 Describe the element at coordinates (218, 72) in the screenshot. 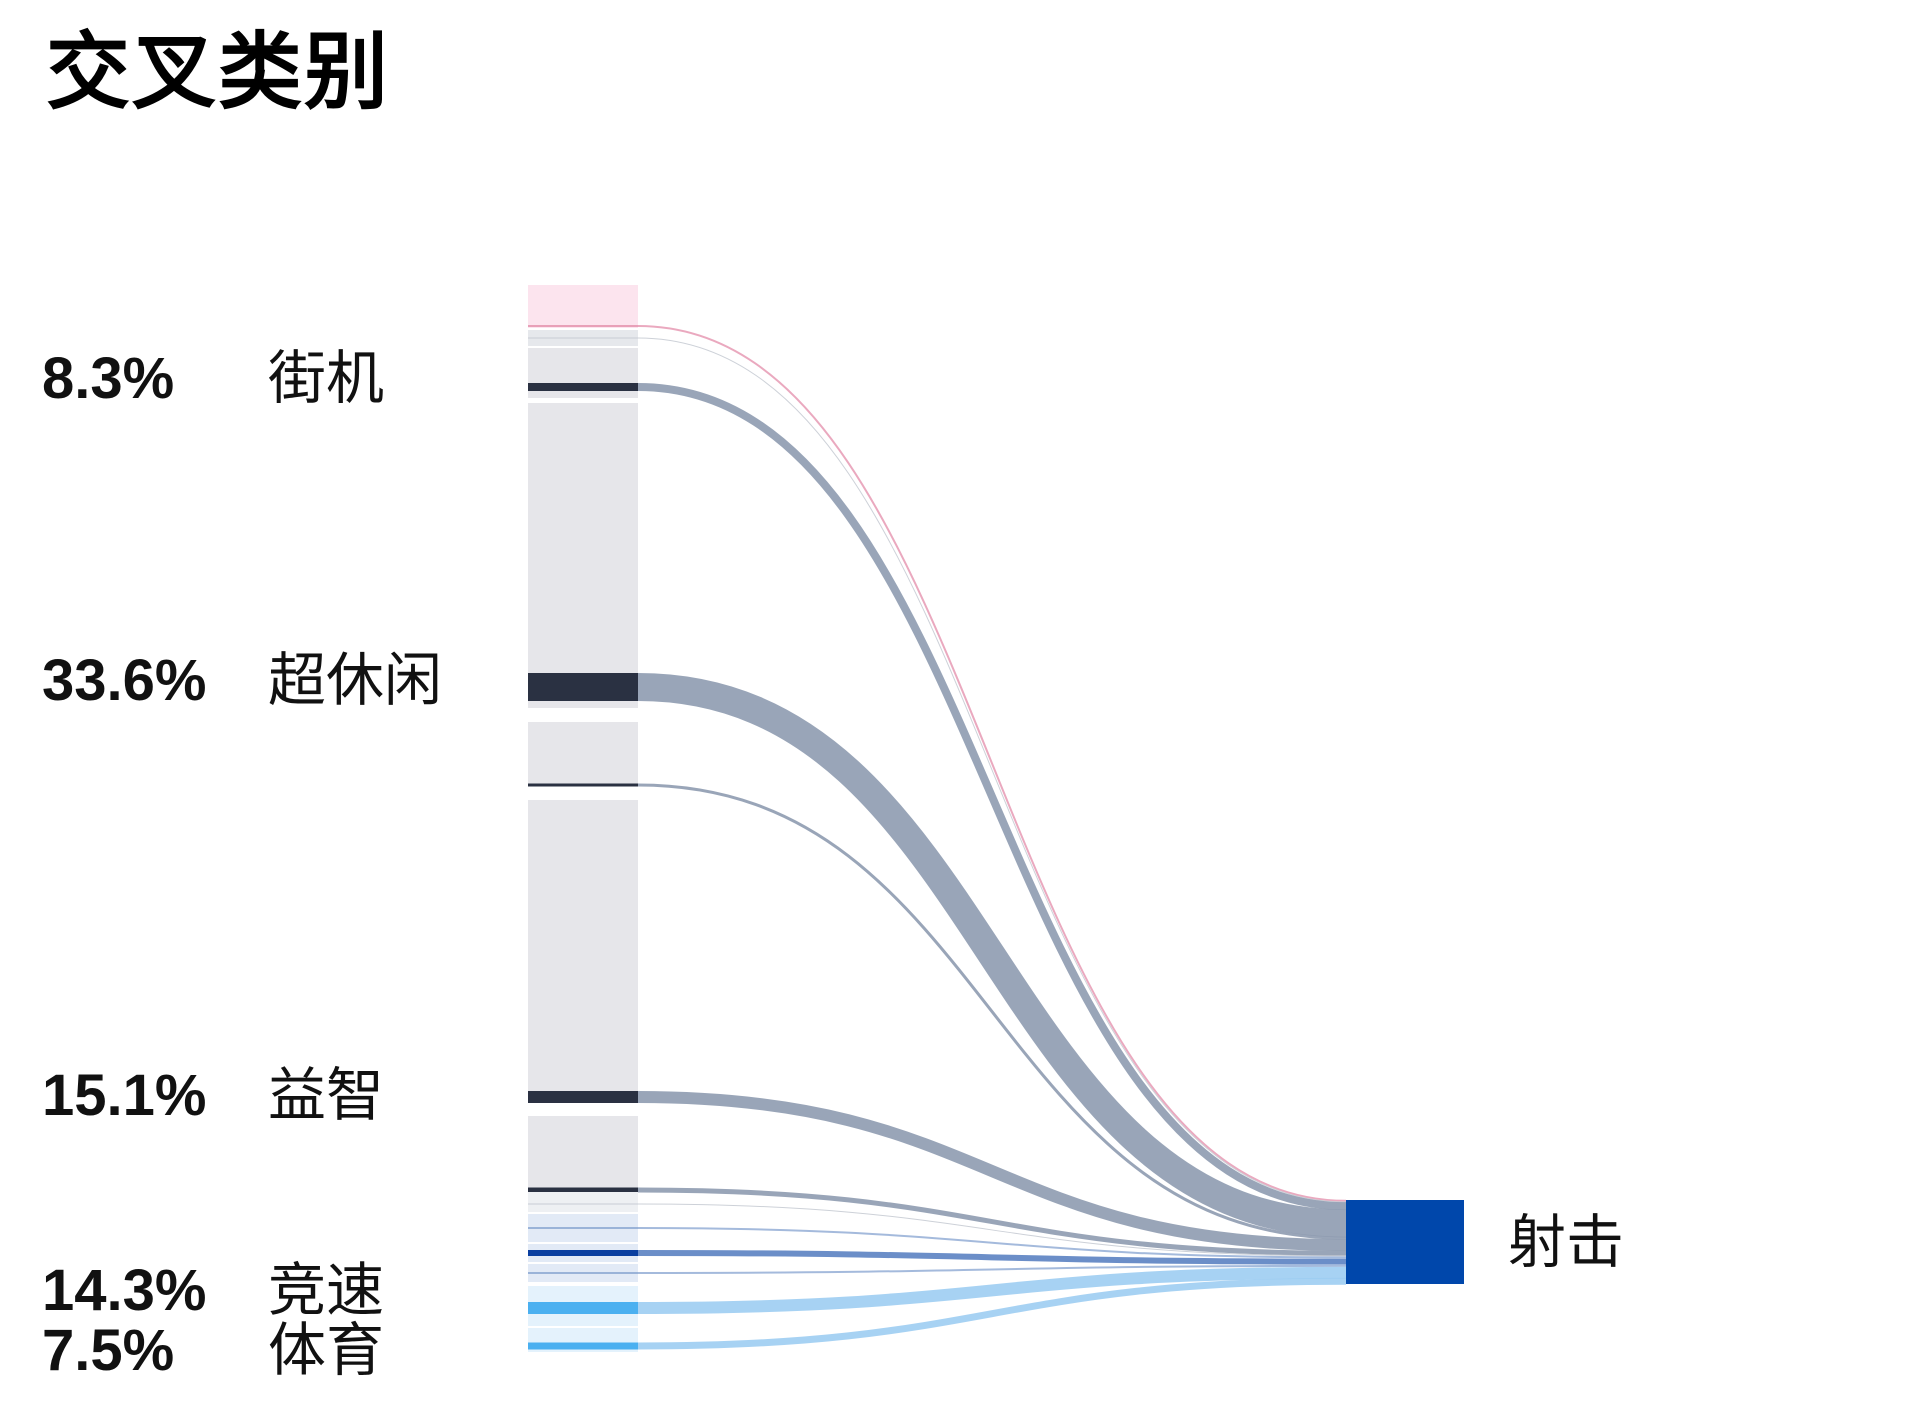

I see `chart-title: 交叉类别` at that location.